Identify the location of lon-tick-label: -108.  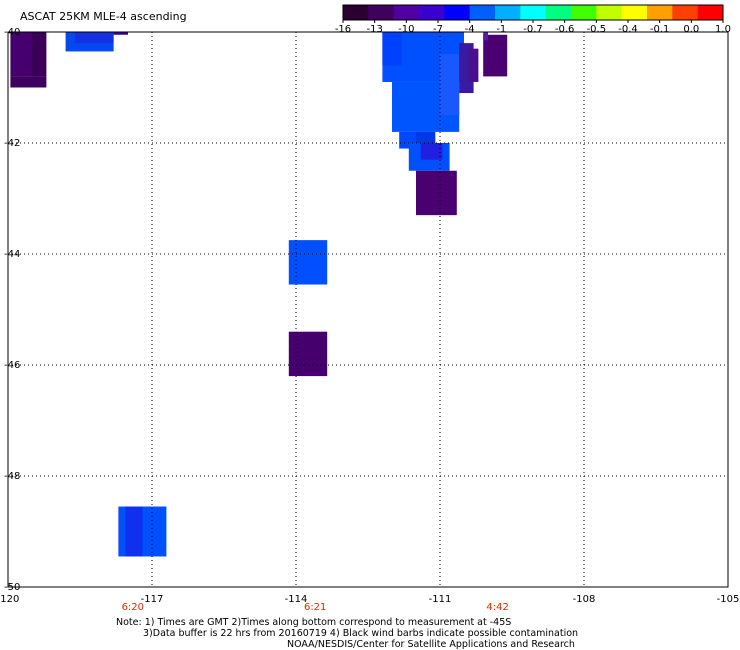
(584, 599).